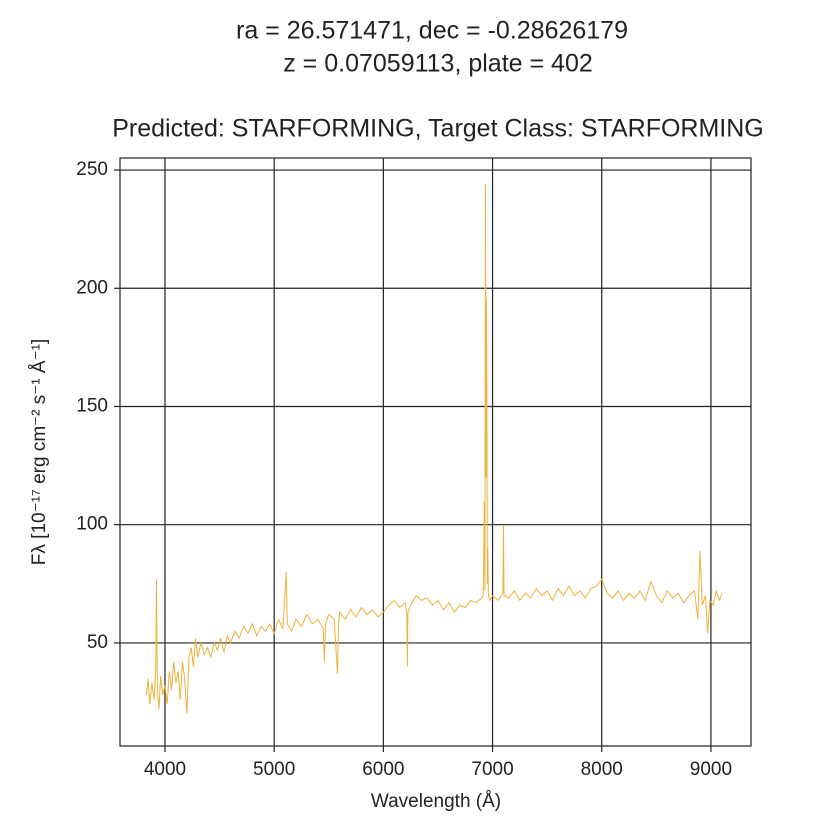 The height and width of the screenshot is (840, 840). Describe the element at coordinates (438, 64) in the screenshot. I see `chart-title: z = 0.07059113, plate = 402` at that location.